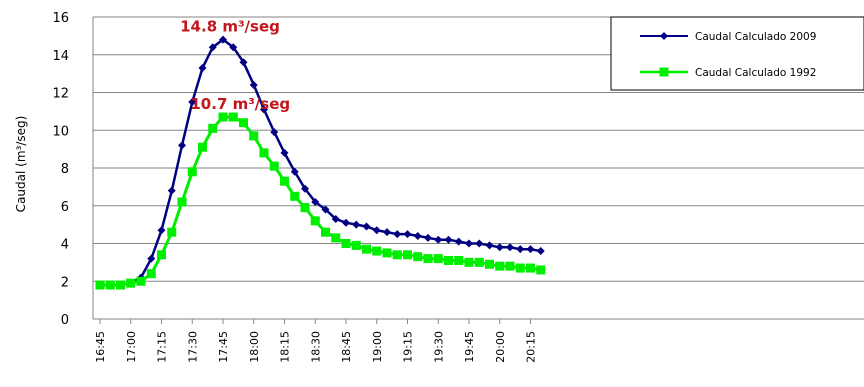 This screenshot has width=864, height=387. What do you see at coordinates (500, 347) in the screenshot?
I see `x-tick-label: 20:00` at bounding box center [500, 347].